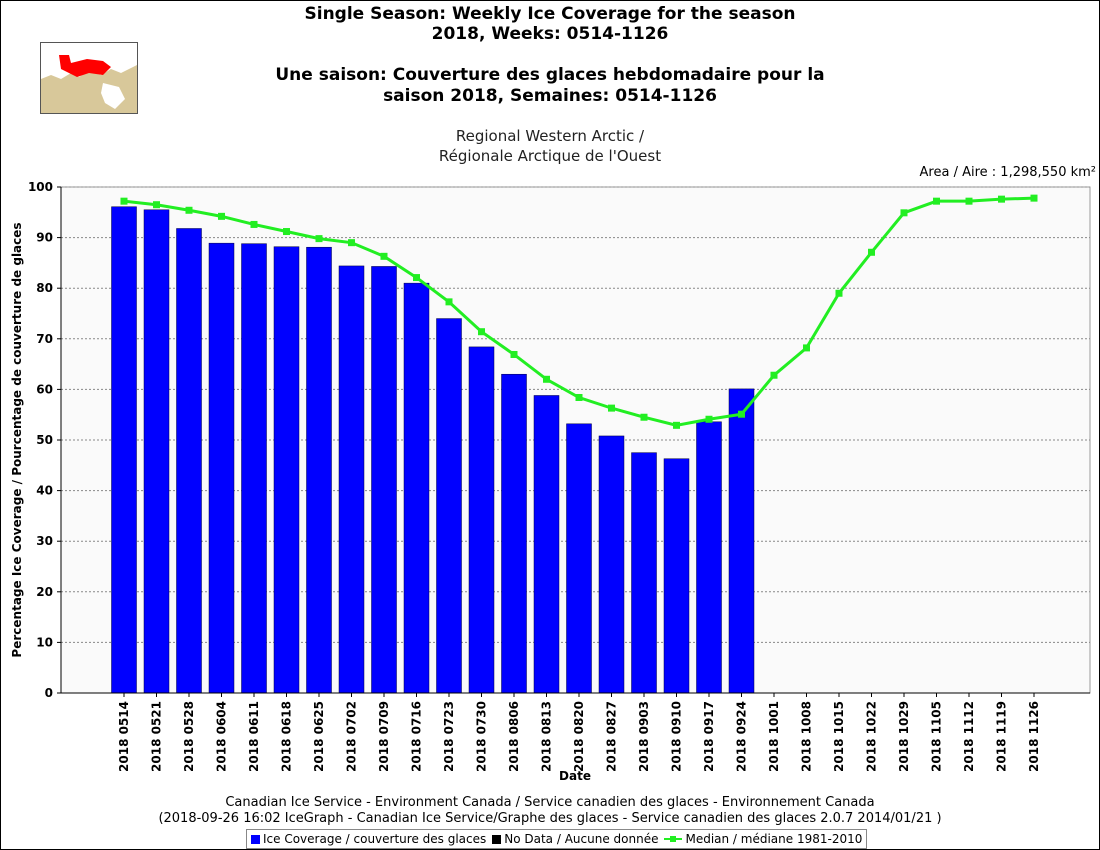  What do you see at coordinates (904, 736) in the screenshot?
I see `x-tick-label: 2018 1029` at bounding box center [904, 736].